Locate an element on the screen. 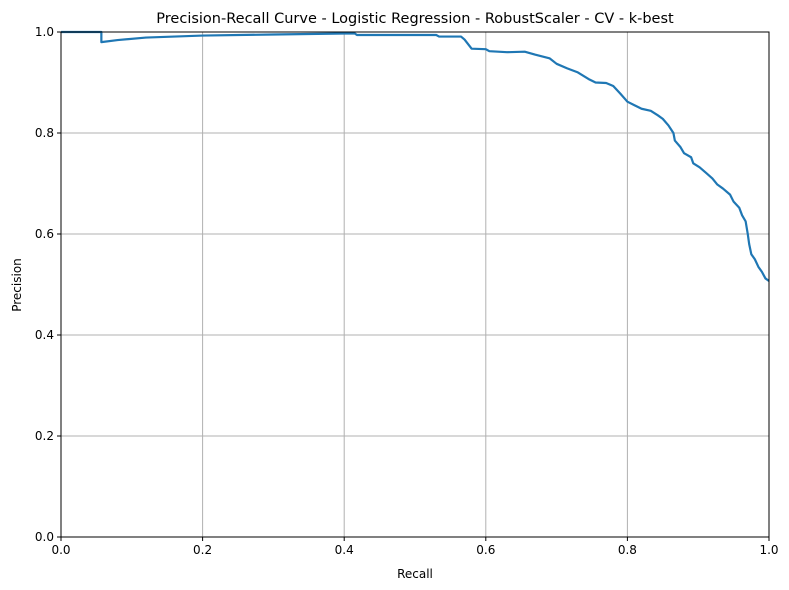 This screenshot has width=789, height=590. x-tick-label: 0.0 is located at coordinates (60, 550).